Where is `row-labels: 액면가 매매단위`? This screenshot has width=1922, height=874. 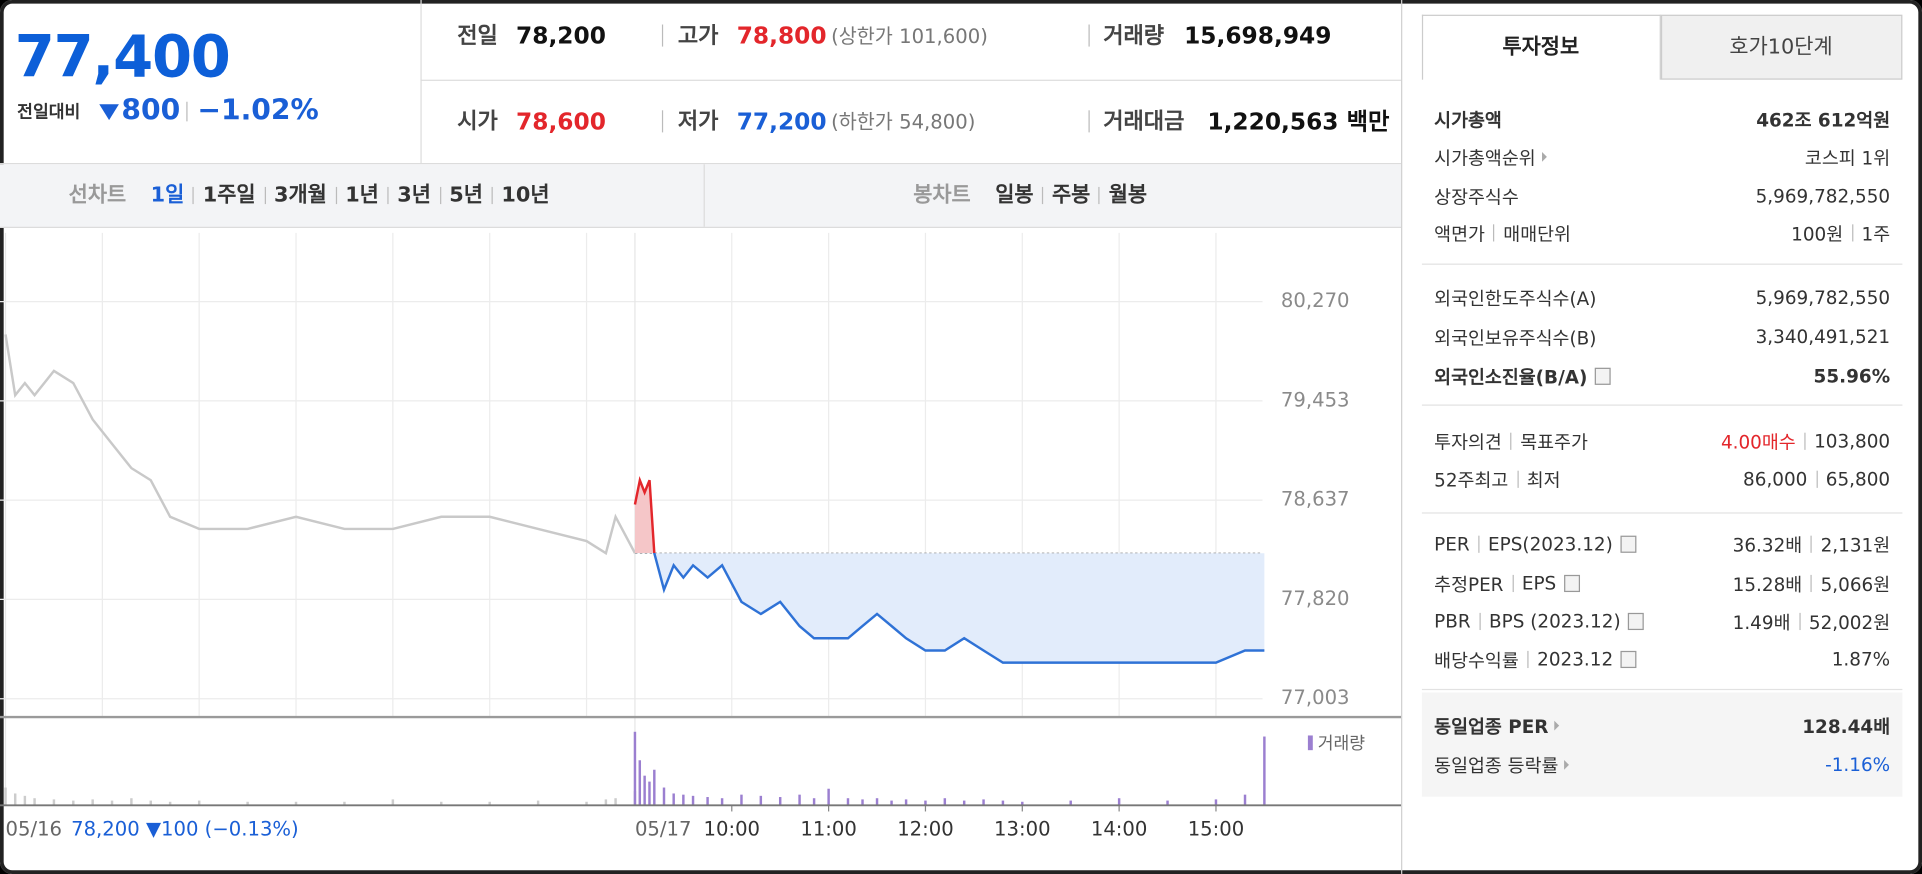 row-labels: 액면가 매매단위 is located at coordinates (1502, 233).